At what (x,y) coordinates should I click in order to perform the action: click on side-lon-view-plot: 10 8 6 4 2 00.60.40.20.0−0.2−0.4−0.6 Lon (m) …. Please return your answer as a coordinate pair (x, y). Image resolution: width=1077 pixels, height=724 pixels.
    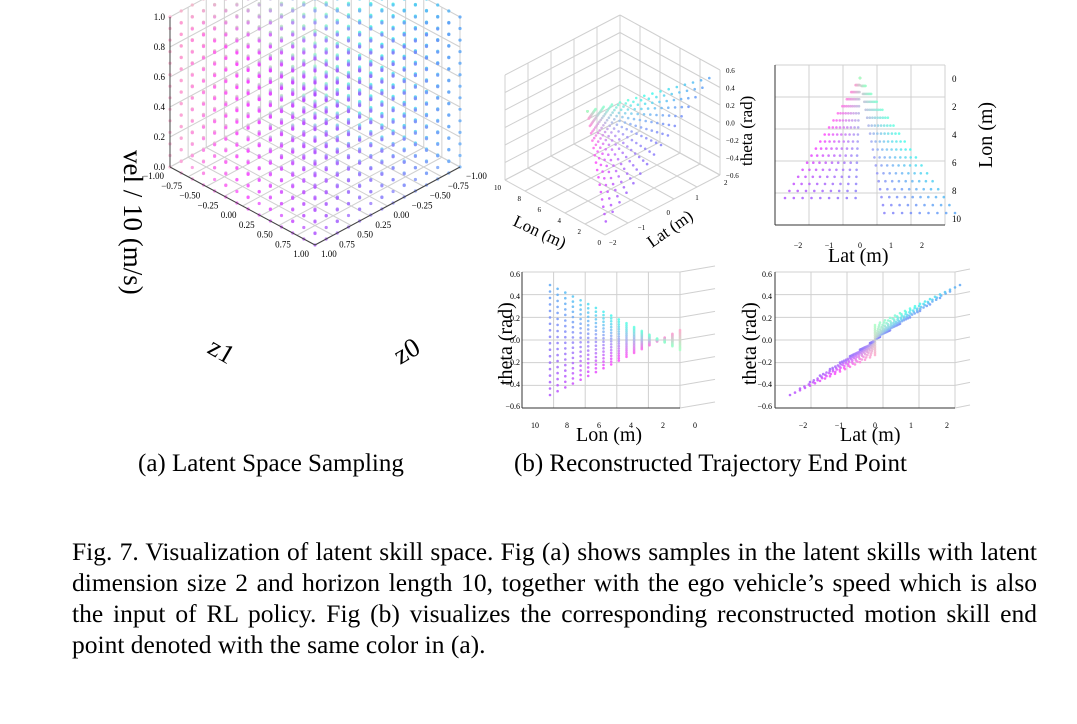
    Looking at the image, I should click on (605, 355).